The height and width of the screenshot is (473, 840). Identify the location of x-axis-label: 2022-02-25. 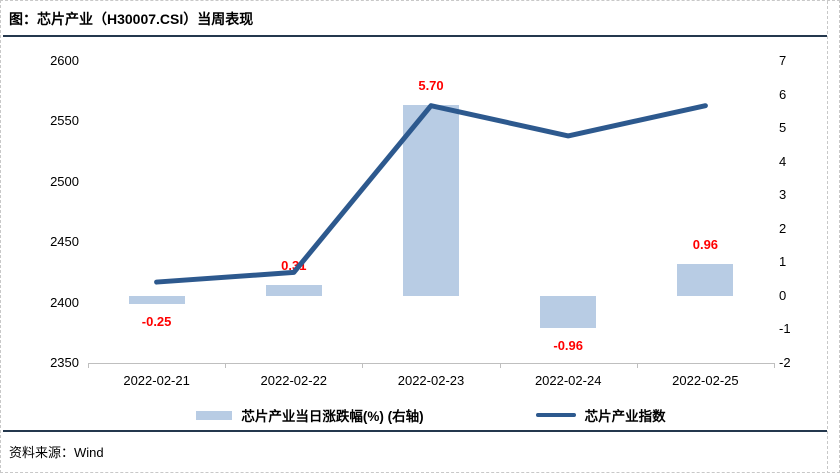
(705, 380).